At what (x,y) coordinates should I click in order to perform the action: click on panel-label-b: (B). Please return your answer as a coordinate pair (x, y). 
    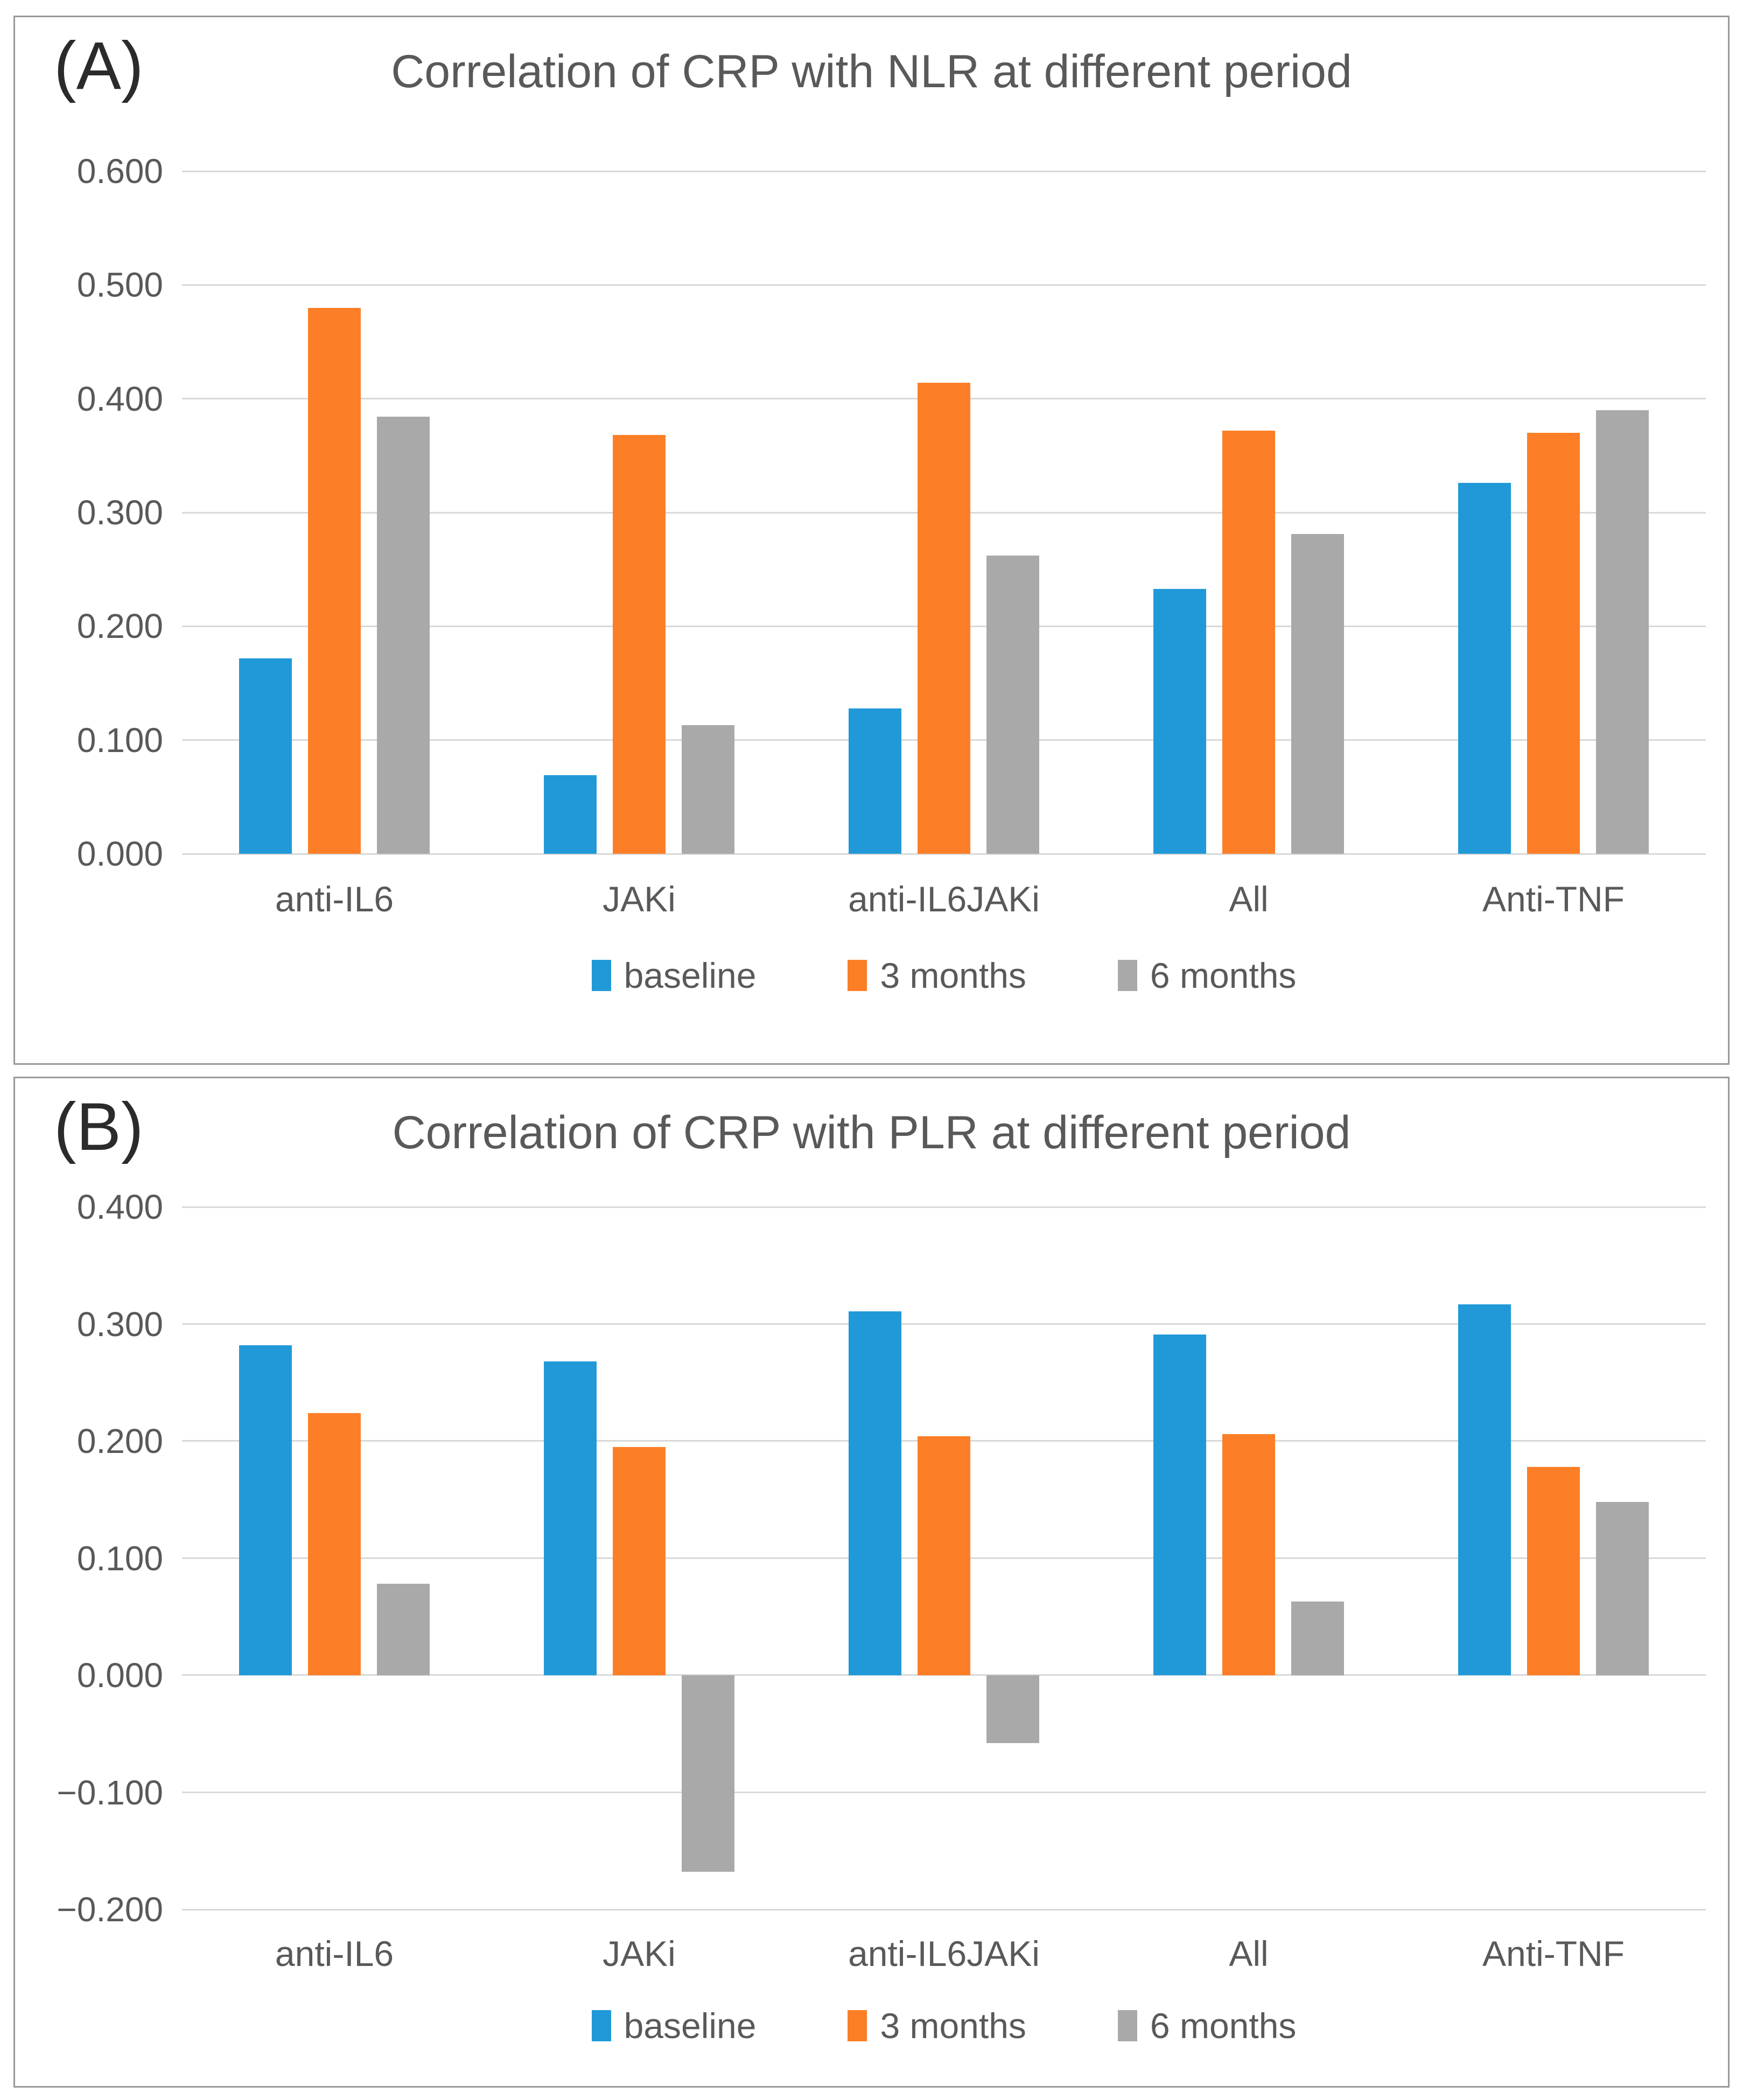
    Looking at the image, I should click on (99, 1127).